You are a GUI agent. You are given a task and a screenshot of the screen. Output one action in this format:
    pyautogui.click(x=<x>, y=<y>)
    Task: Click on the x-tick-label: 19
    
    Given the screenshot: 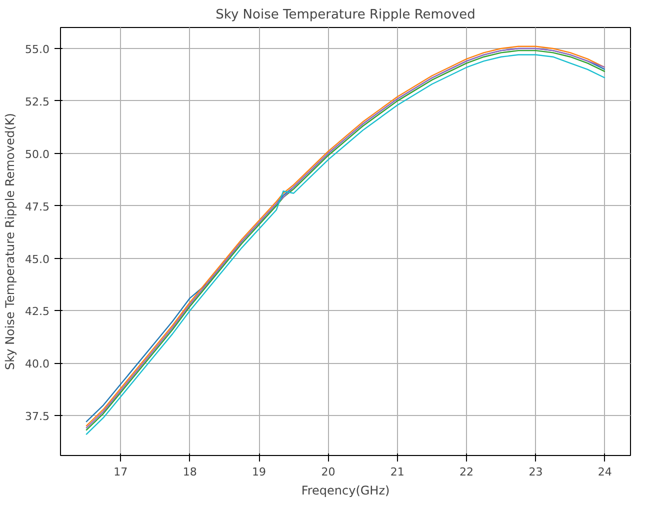 What is the action you would take?
    pyautogui.click(x=259, y=472)
    